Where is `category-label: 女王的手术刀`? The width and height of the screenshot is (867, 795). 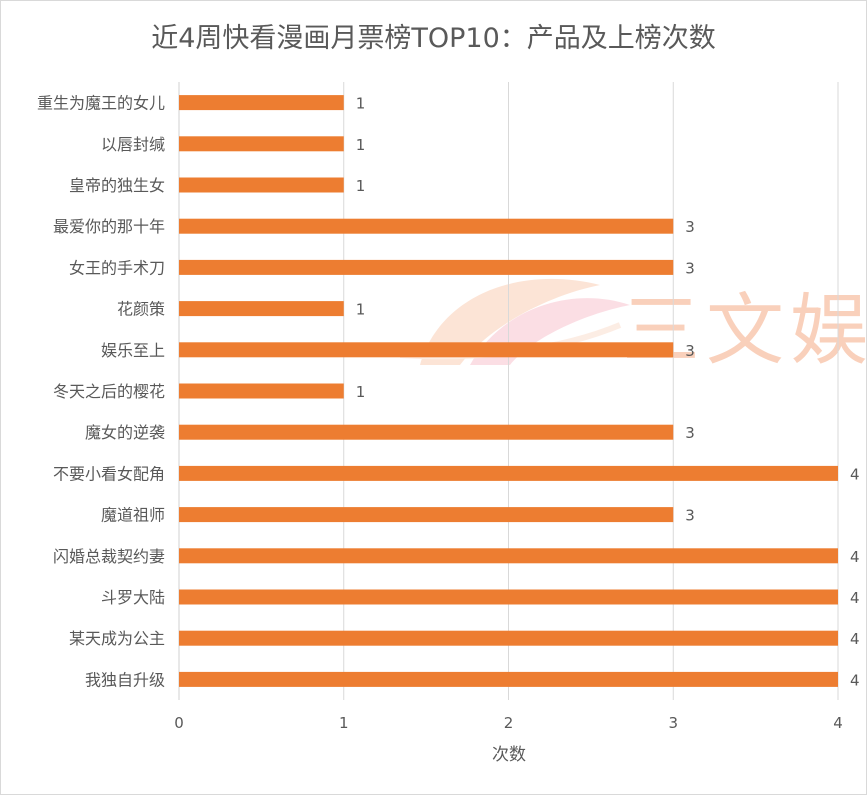
category-label: 女王的手术刀 is located at coordinates (117, 267).